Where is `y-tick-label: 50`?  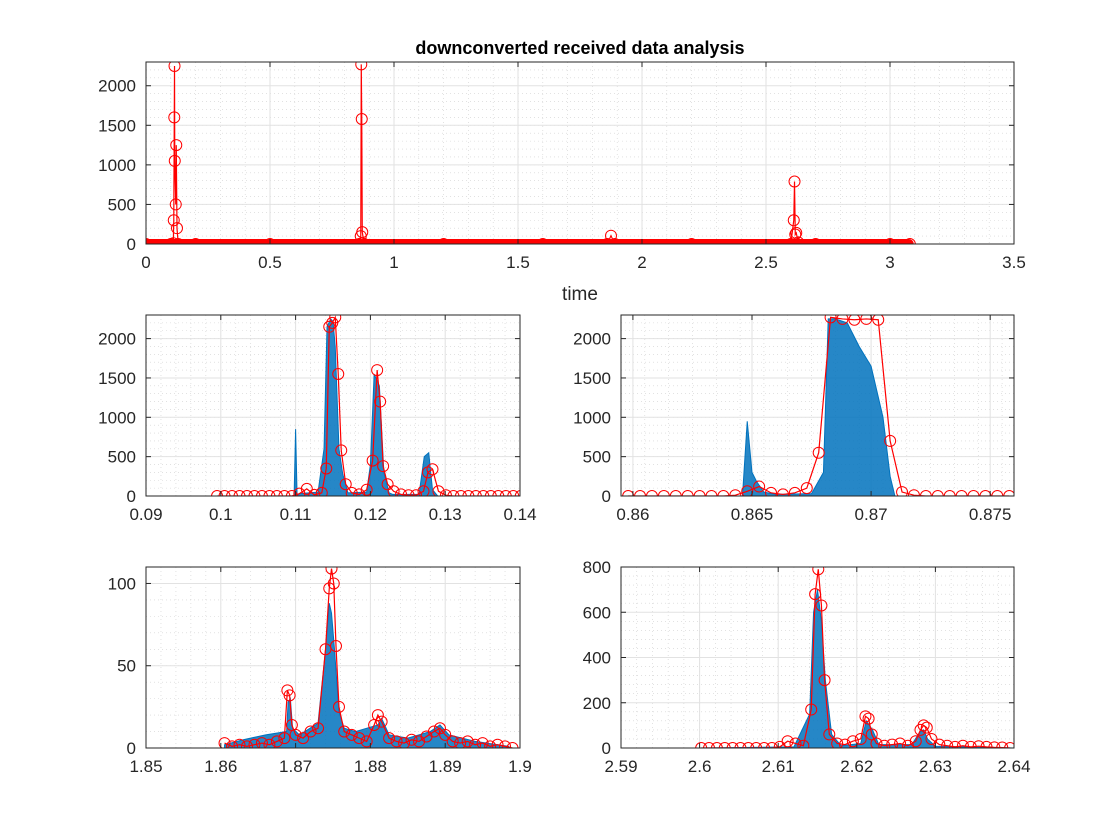
y-tick-label: 50 is located at coordinates (126, 666).